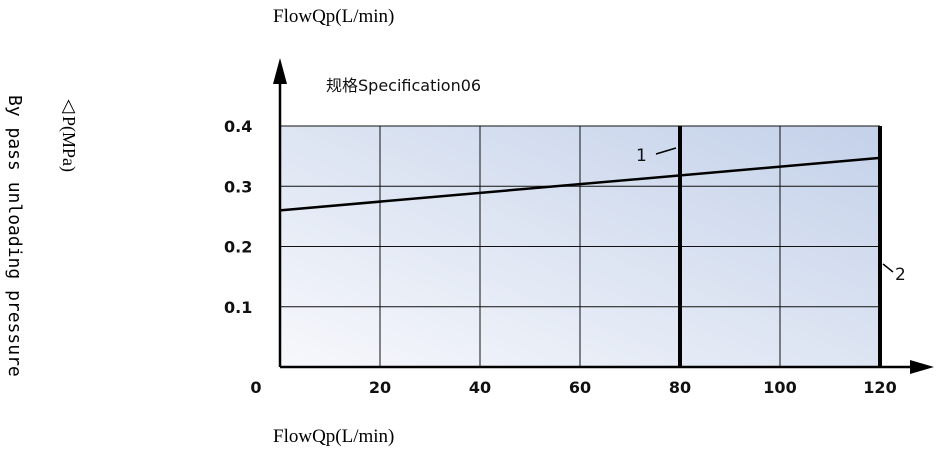 The height and width of the screenshot is (459, 936). Describe the element at coordinates (922, 367) in the screenshot. I see `x-axis-arrow-icon` at that location.